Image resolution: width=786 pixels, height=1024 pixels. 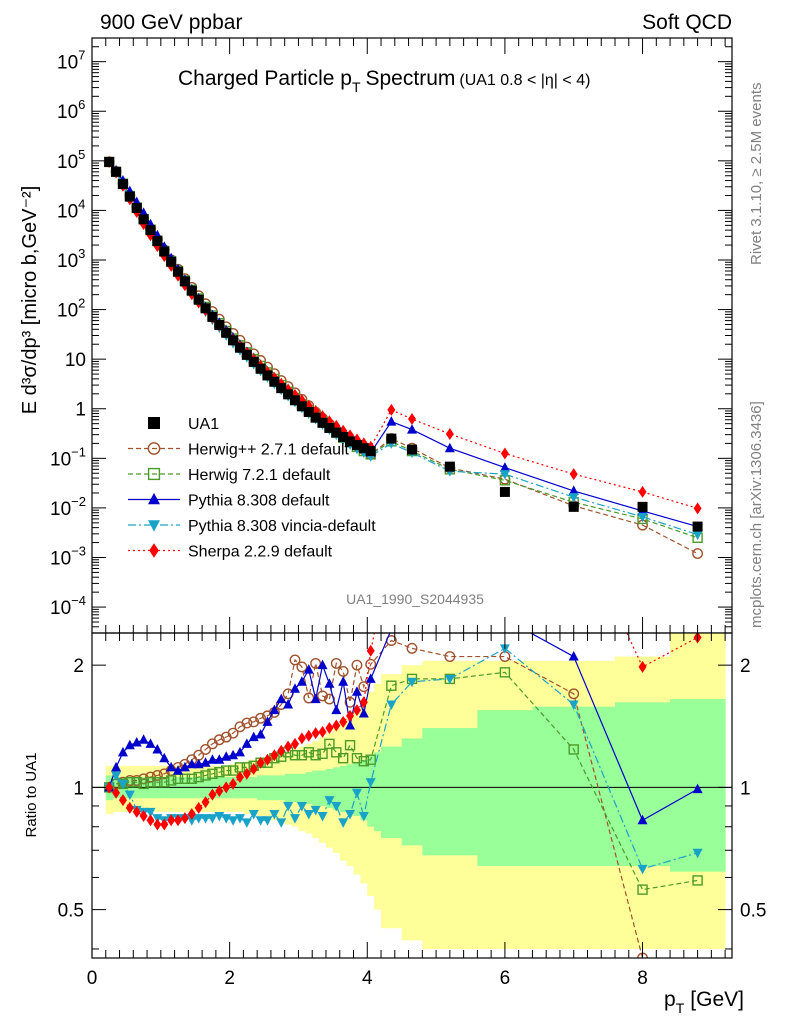 I want to click on main-y-tick-label: 10⁷, so click(x=71, y=61).